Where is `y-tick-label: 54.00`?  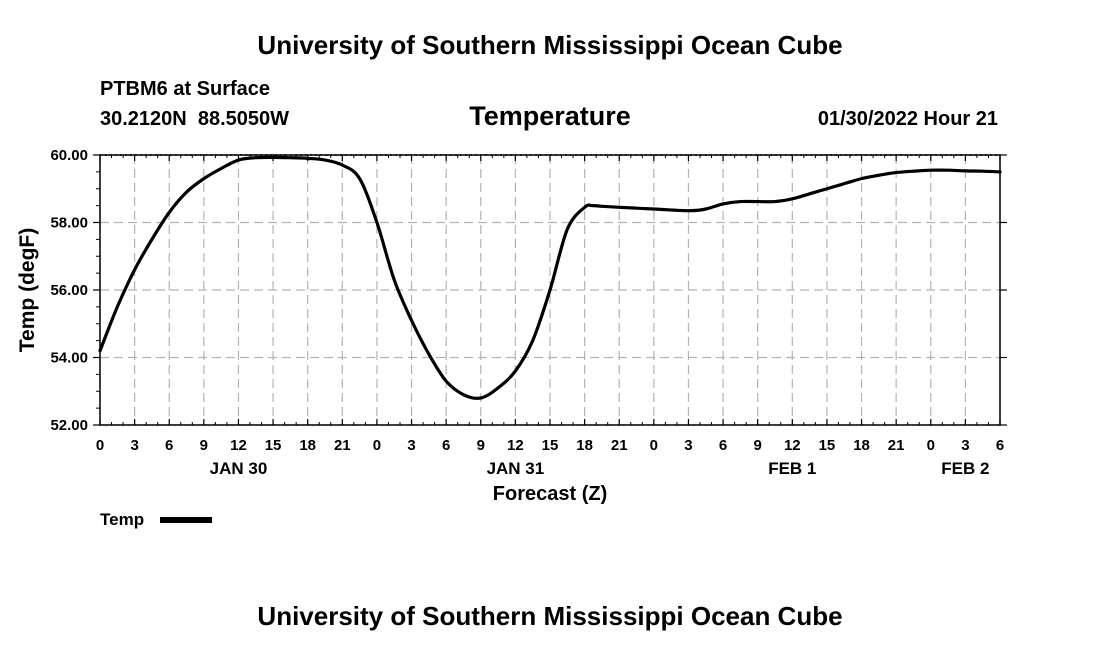 y-tick-label: 54.00 is located at coordinates (69, 358).